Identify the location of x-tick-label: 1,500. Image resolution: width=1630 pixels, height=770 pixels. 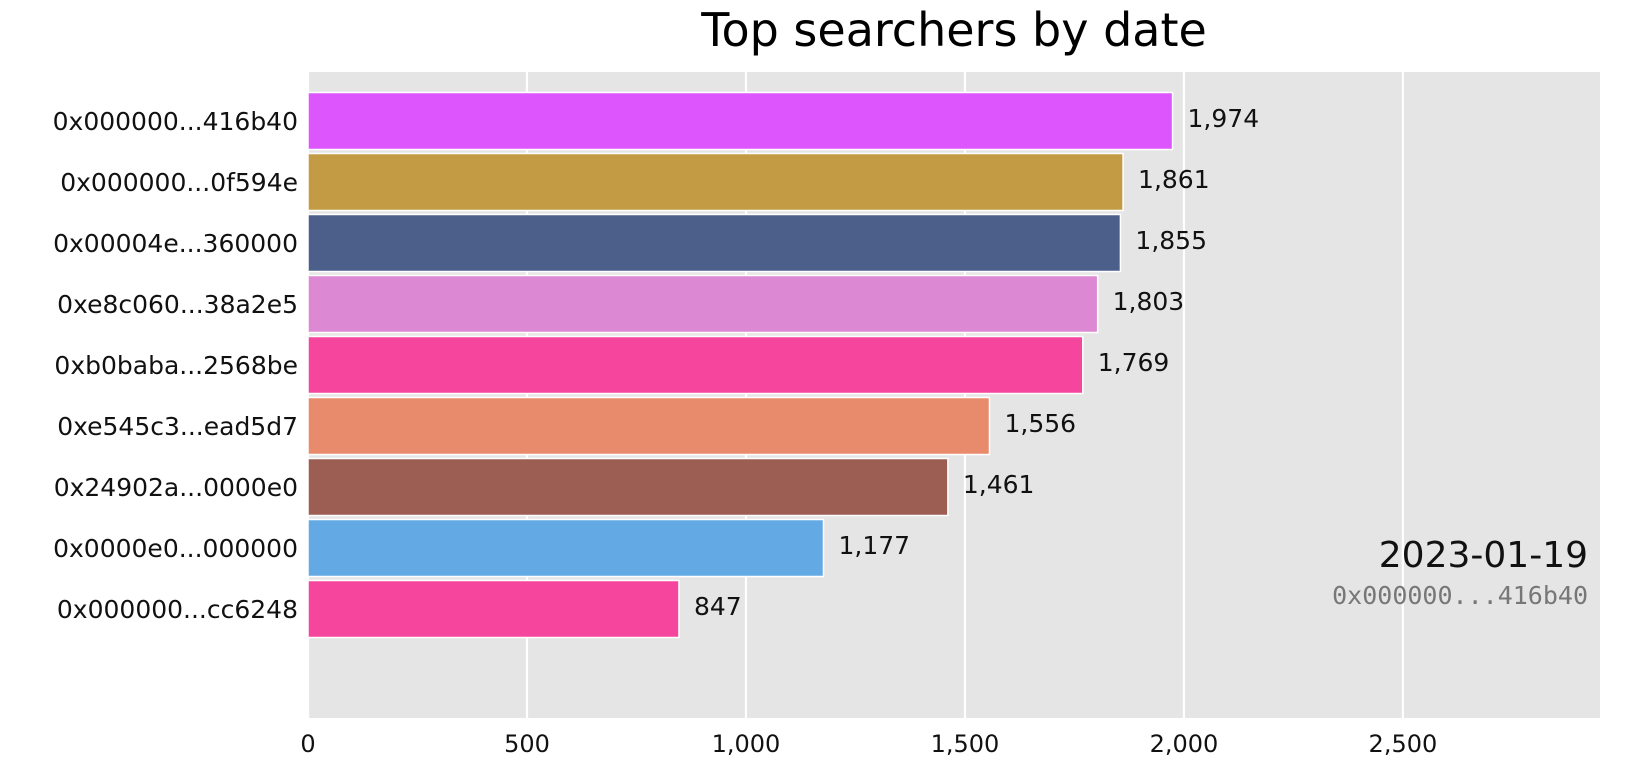
(965, 744).